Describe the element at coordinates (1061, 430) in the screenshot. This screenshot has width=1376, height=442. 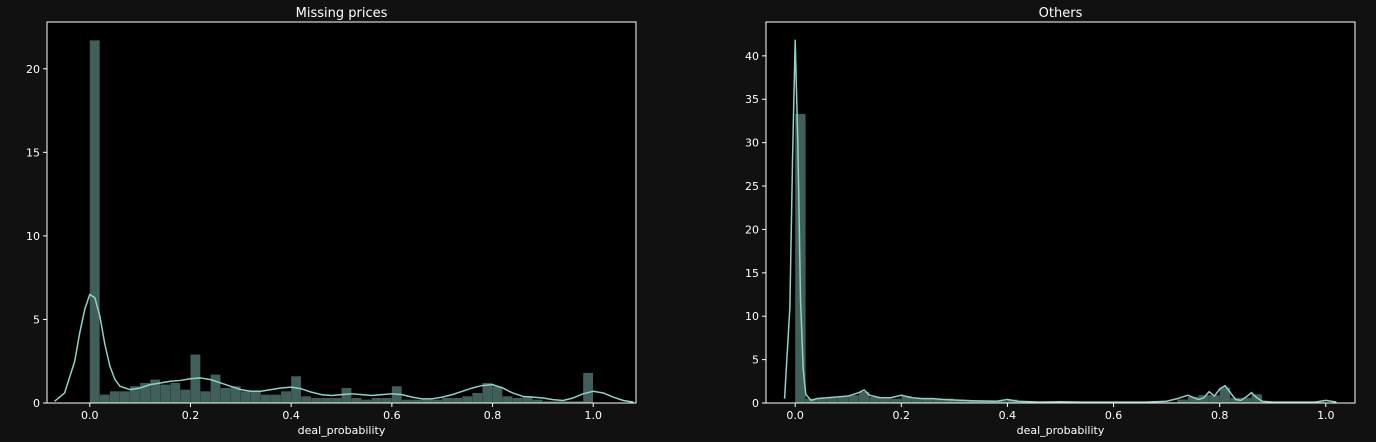
I see `x-axis-label: deal_probability` at that location.